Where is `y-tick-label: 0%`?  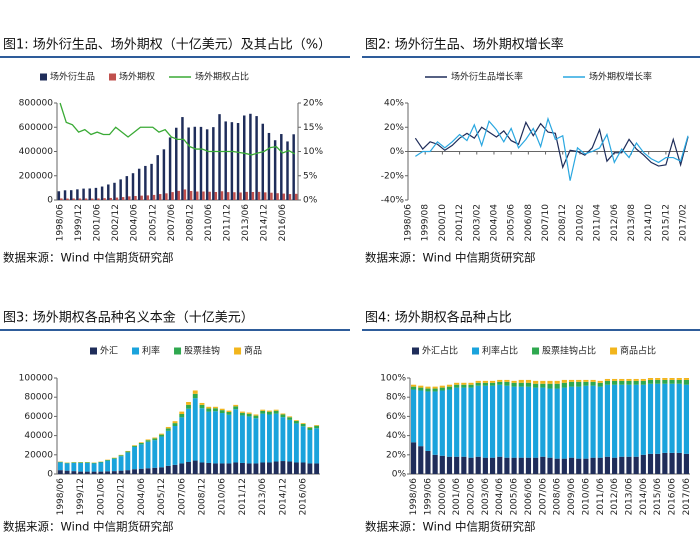 y-tick-label: 0% is located at coordinates (399, 475).